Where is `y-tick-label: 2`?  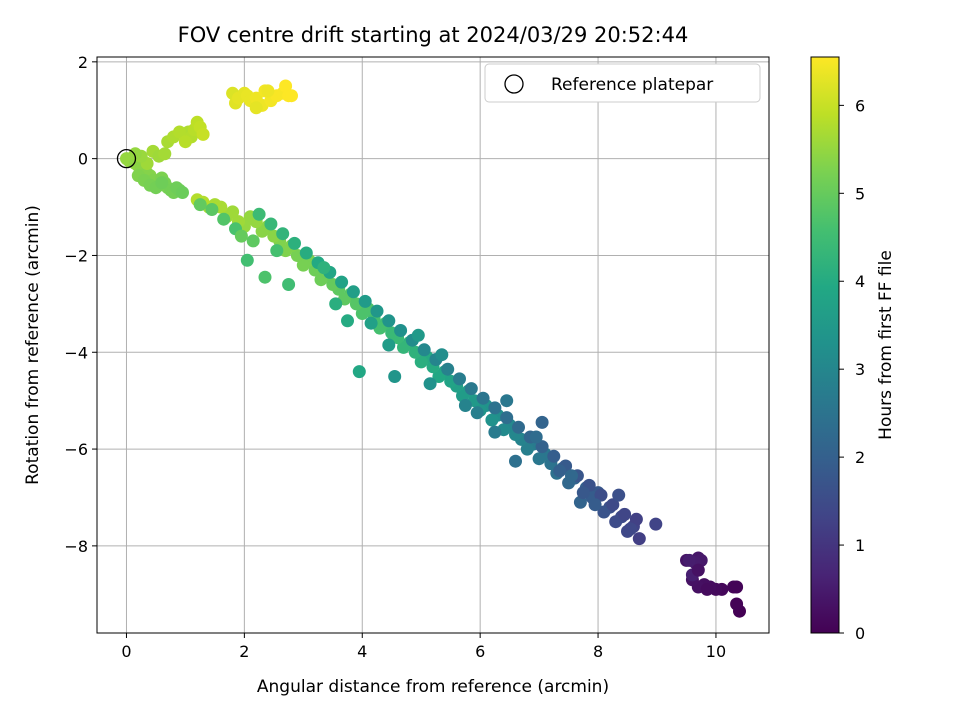 y-tick-label: 2 is located at coordinates (83, 62).